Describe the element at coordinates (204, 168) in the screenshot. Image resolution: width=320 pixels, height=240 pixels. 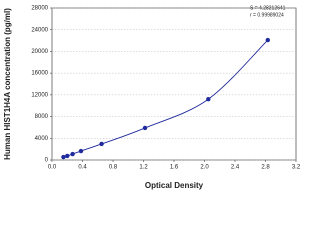
I see `x-tick-label: 2.0` at that location.